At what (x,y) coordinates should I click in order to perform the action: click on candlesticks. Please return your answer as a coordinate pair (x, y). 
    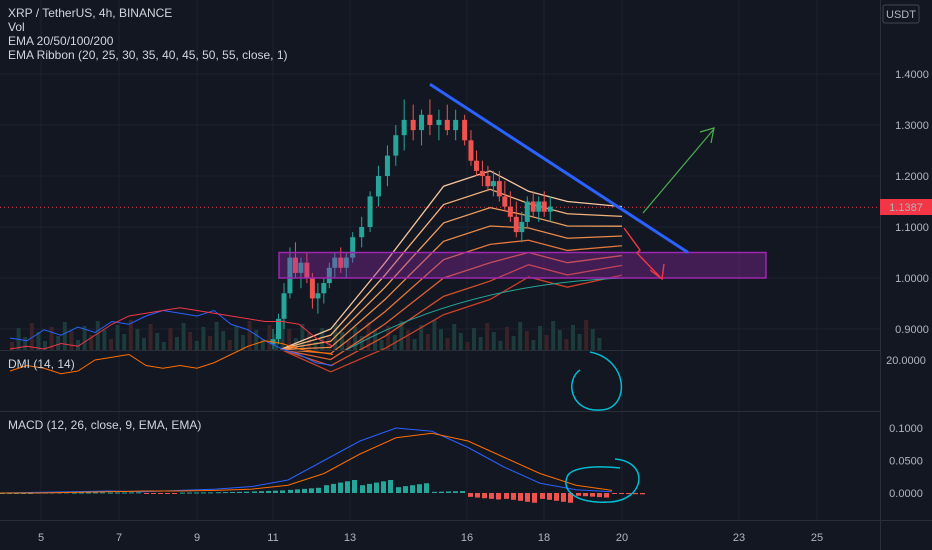
    Looking at the image, I should click on (411, 224).